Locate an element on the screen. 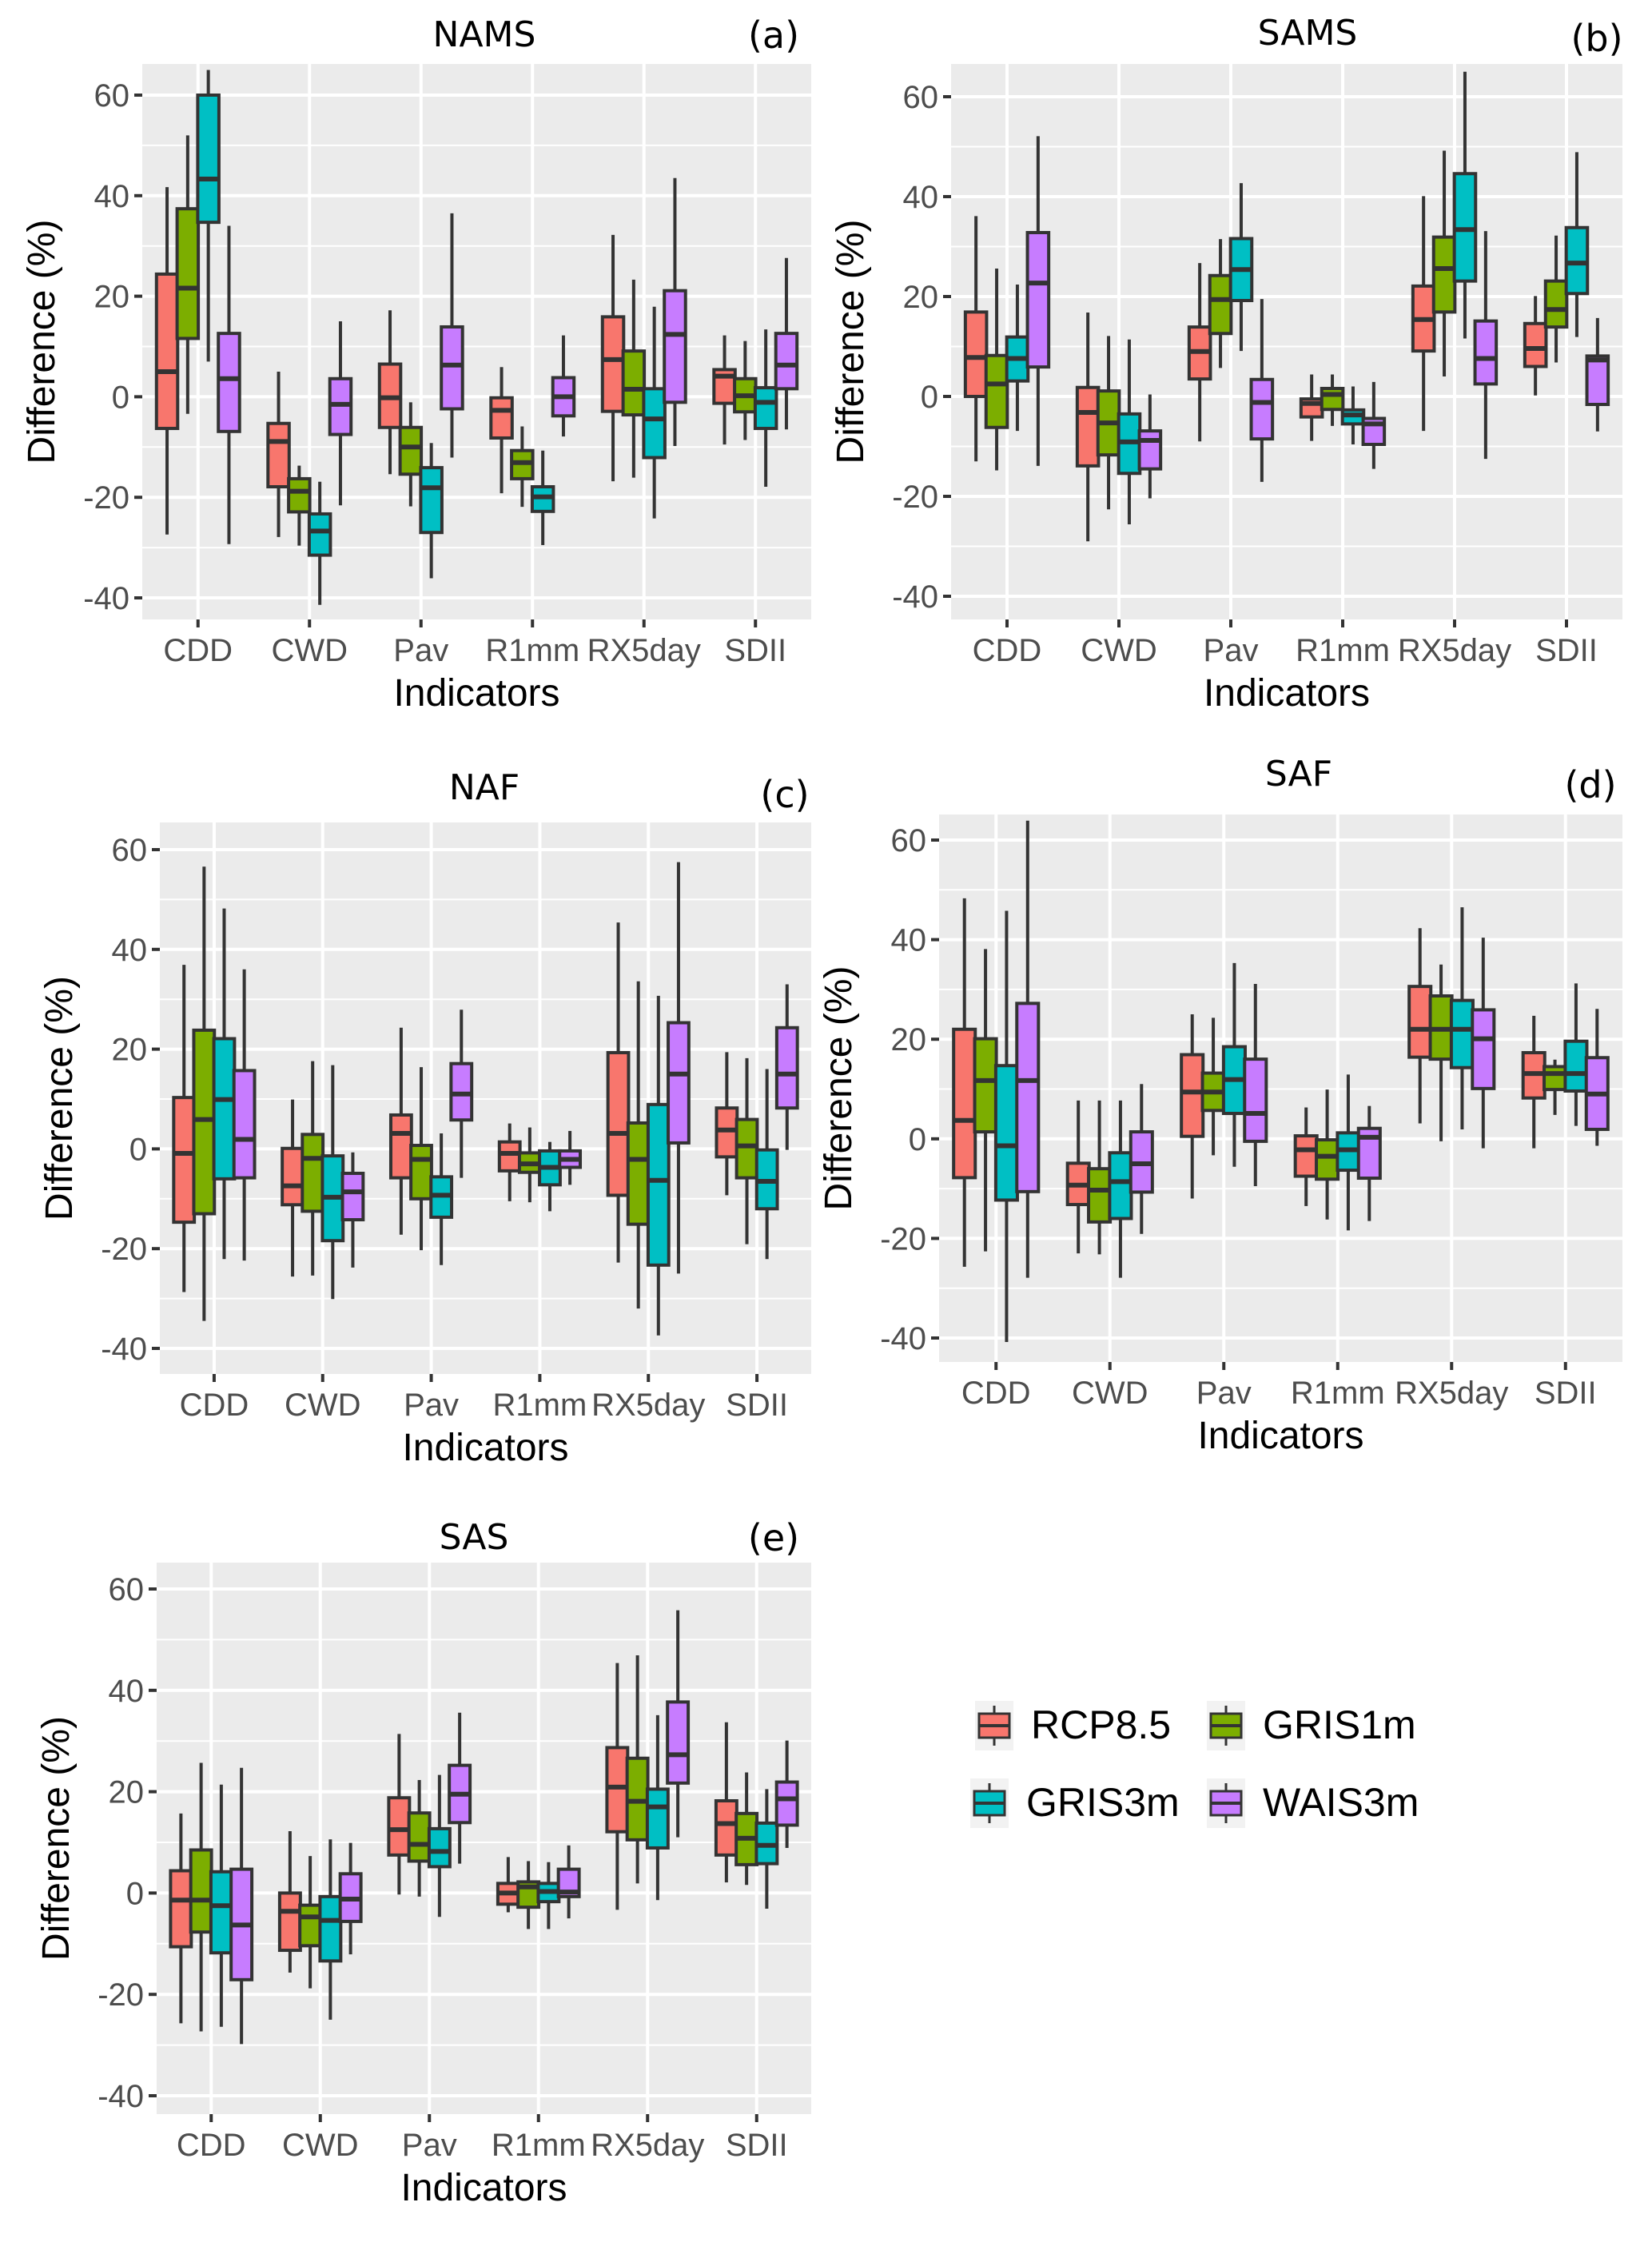 The image size is (1652, 2246). box-rcp85-cwd is located at coordinates (289, 1902).